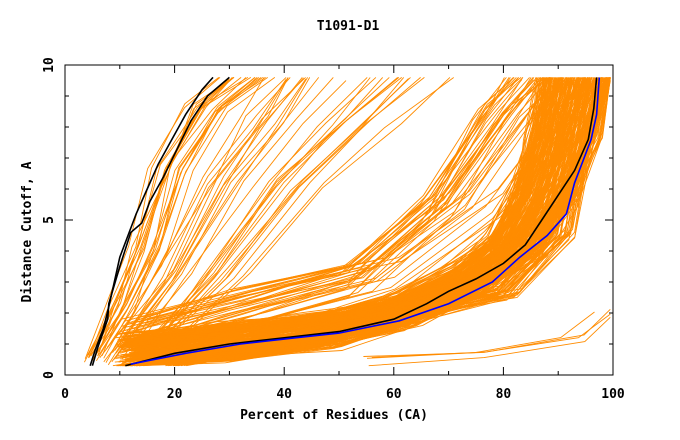 This screenshot has width=680, height=440. I want to click on chart-title: T1091-D1, so click(348, 26).